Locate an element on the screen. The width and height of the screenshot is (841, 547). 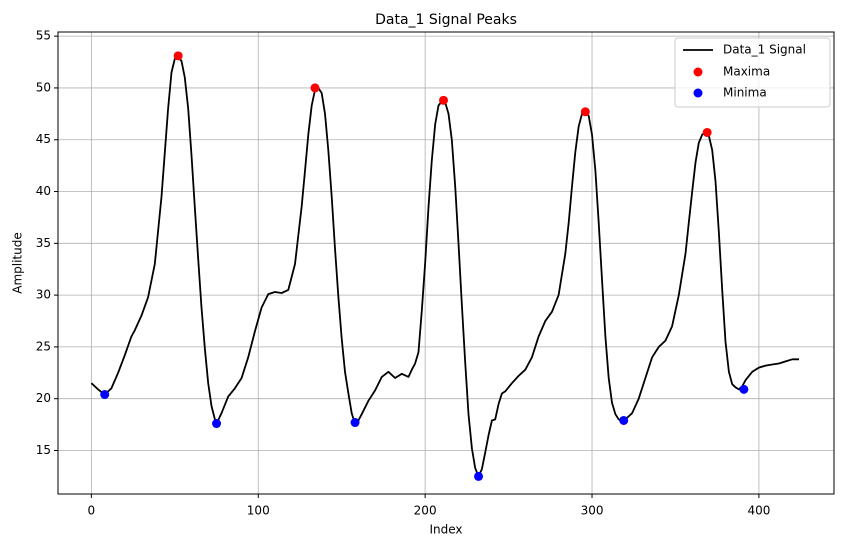
legend: Data_1 Signal Maxima Minima is located at coordinates (752, 72).